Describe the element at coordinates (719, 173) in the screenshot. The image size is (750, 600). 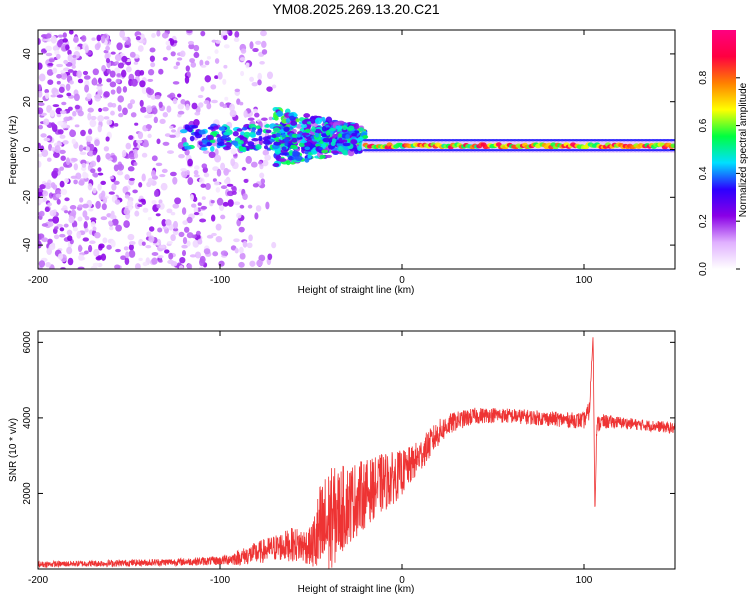
I see `colorbar-ticks: 0.0 0.2 0.4 0.6 0.8` at that location.